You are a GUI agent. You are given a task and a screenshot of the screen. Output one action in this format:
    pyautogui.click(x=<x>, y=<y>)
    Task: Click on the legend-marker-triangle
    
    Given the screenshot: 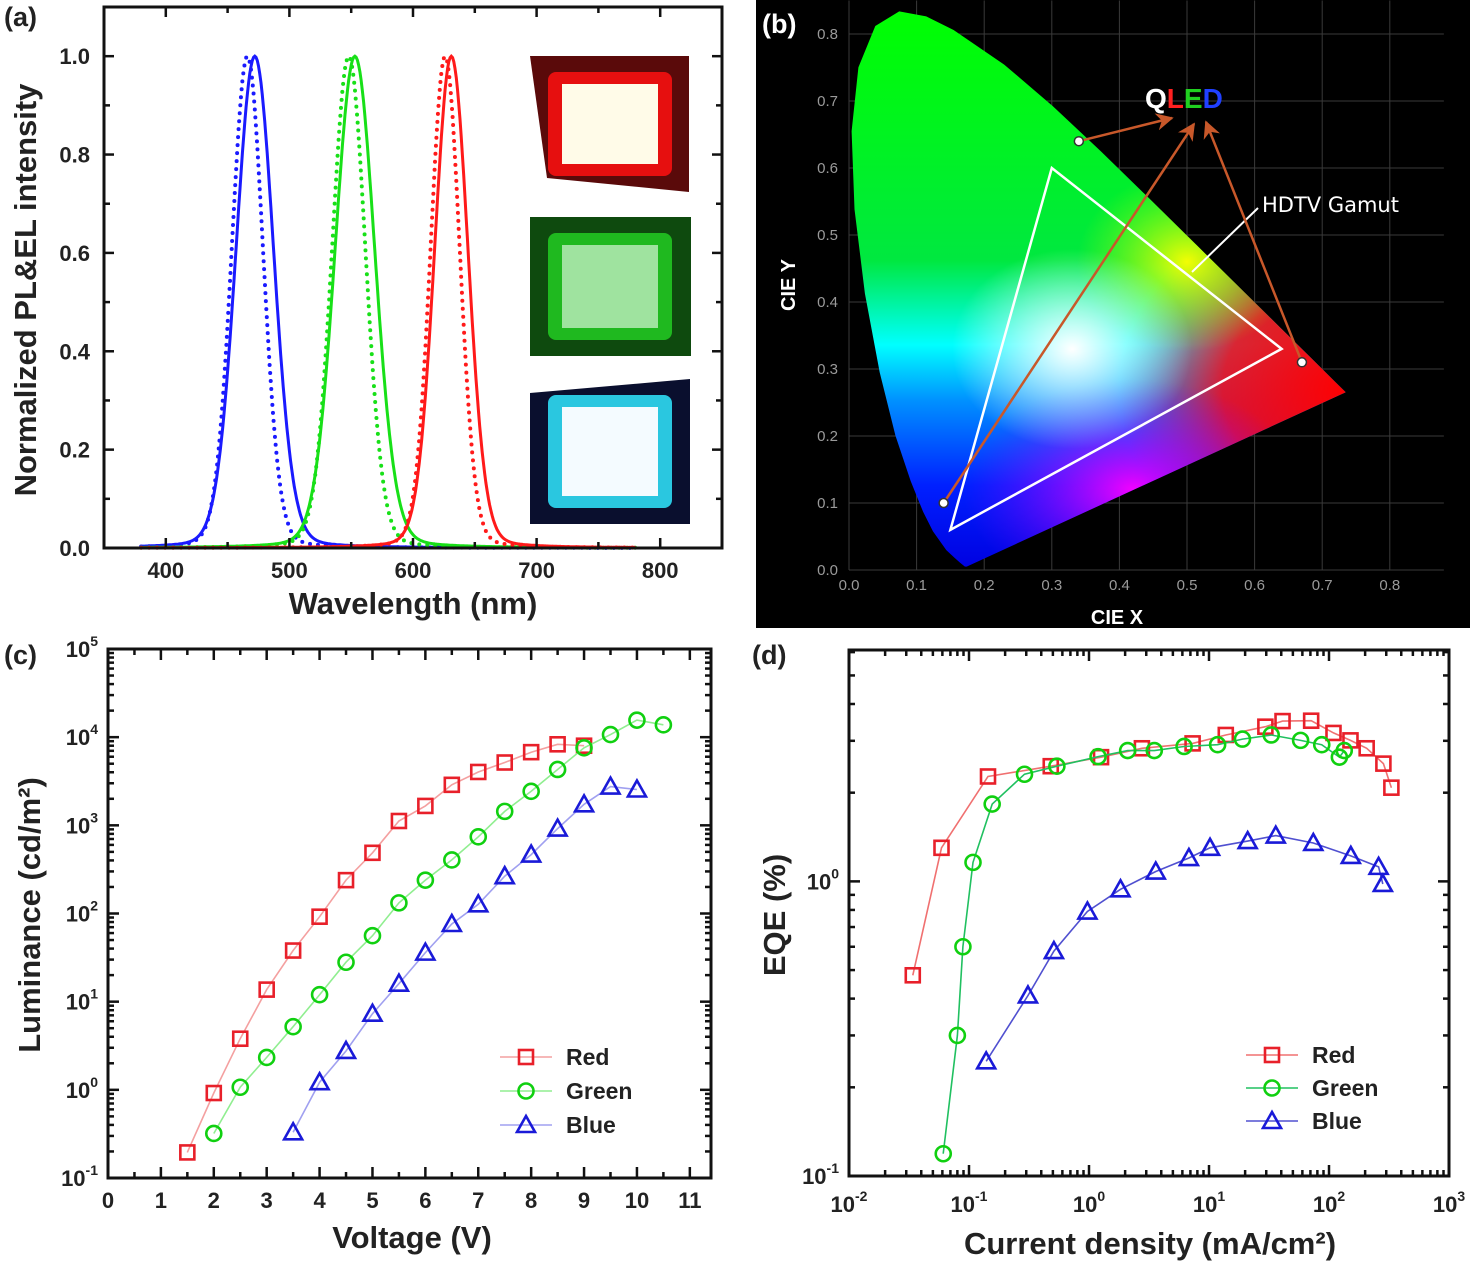 What is the action you would take?
    pyautogui.click(x=1272, y=1119)
    